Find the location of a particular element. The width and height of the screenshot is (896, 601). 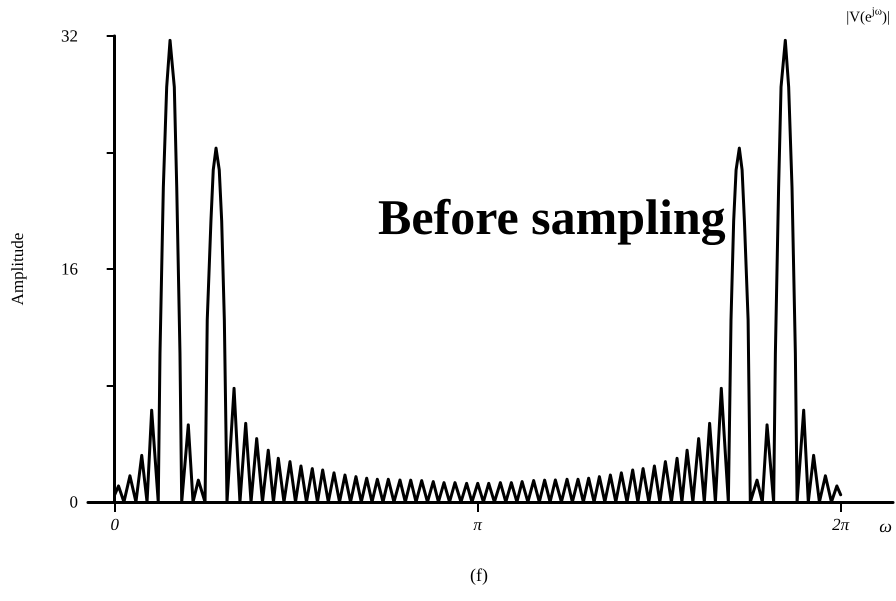

y-axis-title: Amplitude is located at coordinates (17, 269).